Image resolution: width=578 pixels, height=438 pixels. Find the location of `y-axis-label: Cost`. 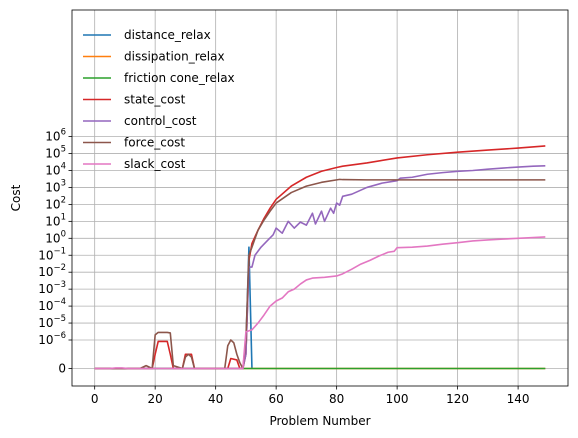

y-axis-label: Cost is located at coordinates (16, 197).